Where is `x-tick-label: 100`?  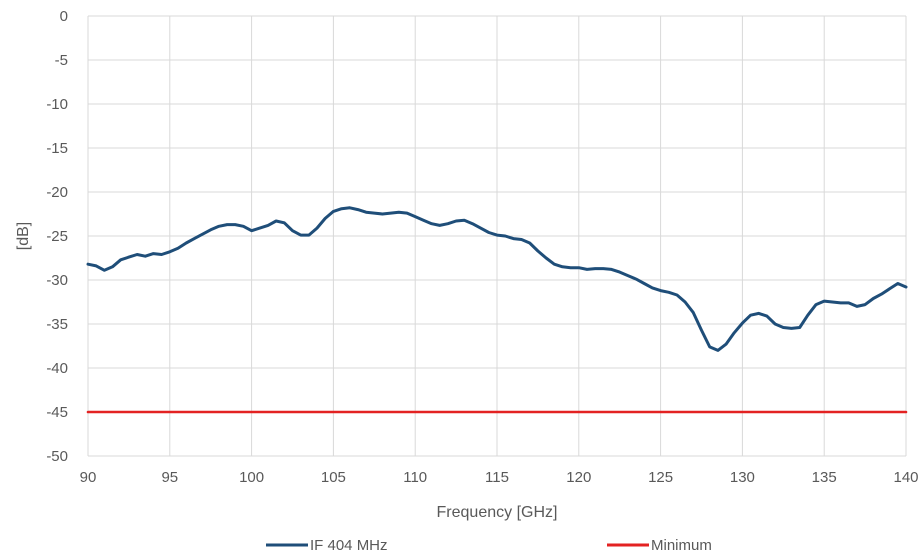
x-tick-label: 100 is located at coordinates (251, 477).